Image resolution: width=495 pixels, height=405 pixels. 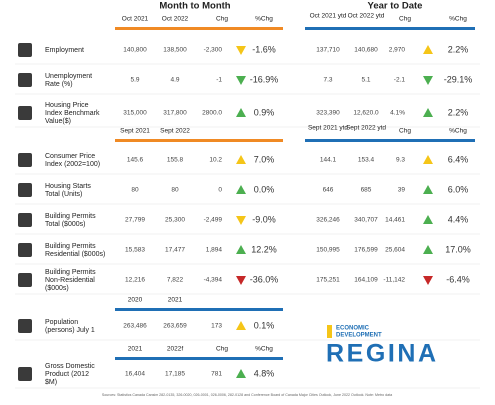 I want to click on cell: 153.4, so click(x=366, y=160).